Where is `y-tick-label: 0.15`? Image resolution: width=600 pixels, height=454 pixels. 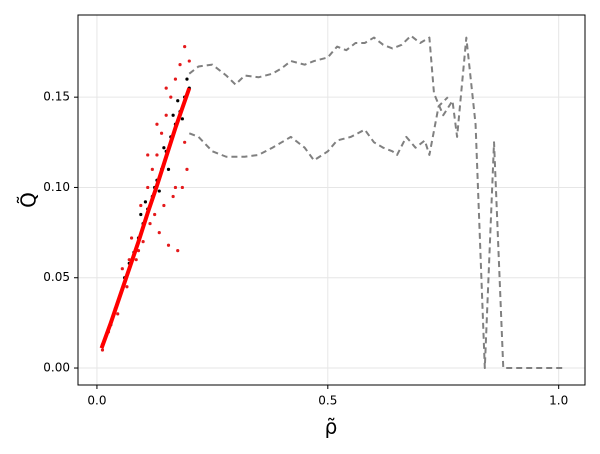 y-tick-label: 0.15 is located at coordinates (56, 97).